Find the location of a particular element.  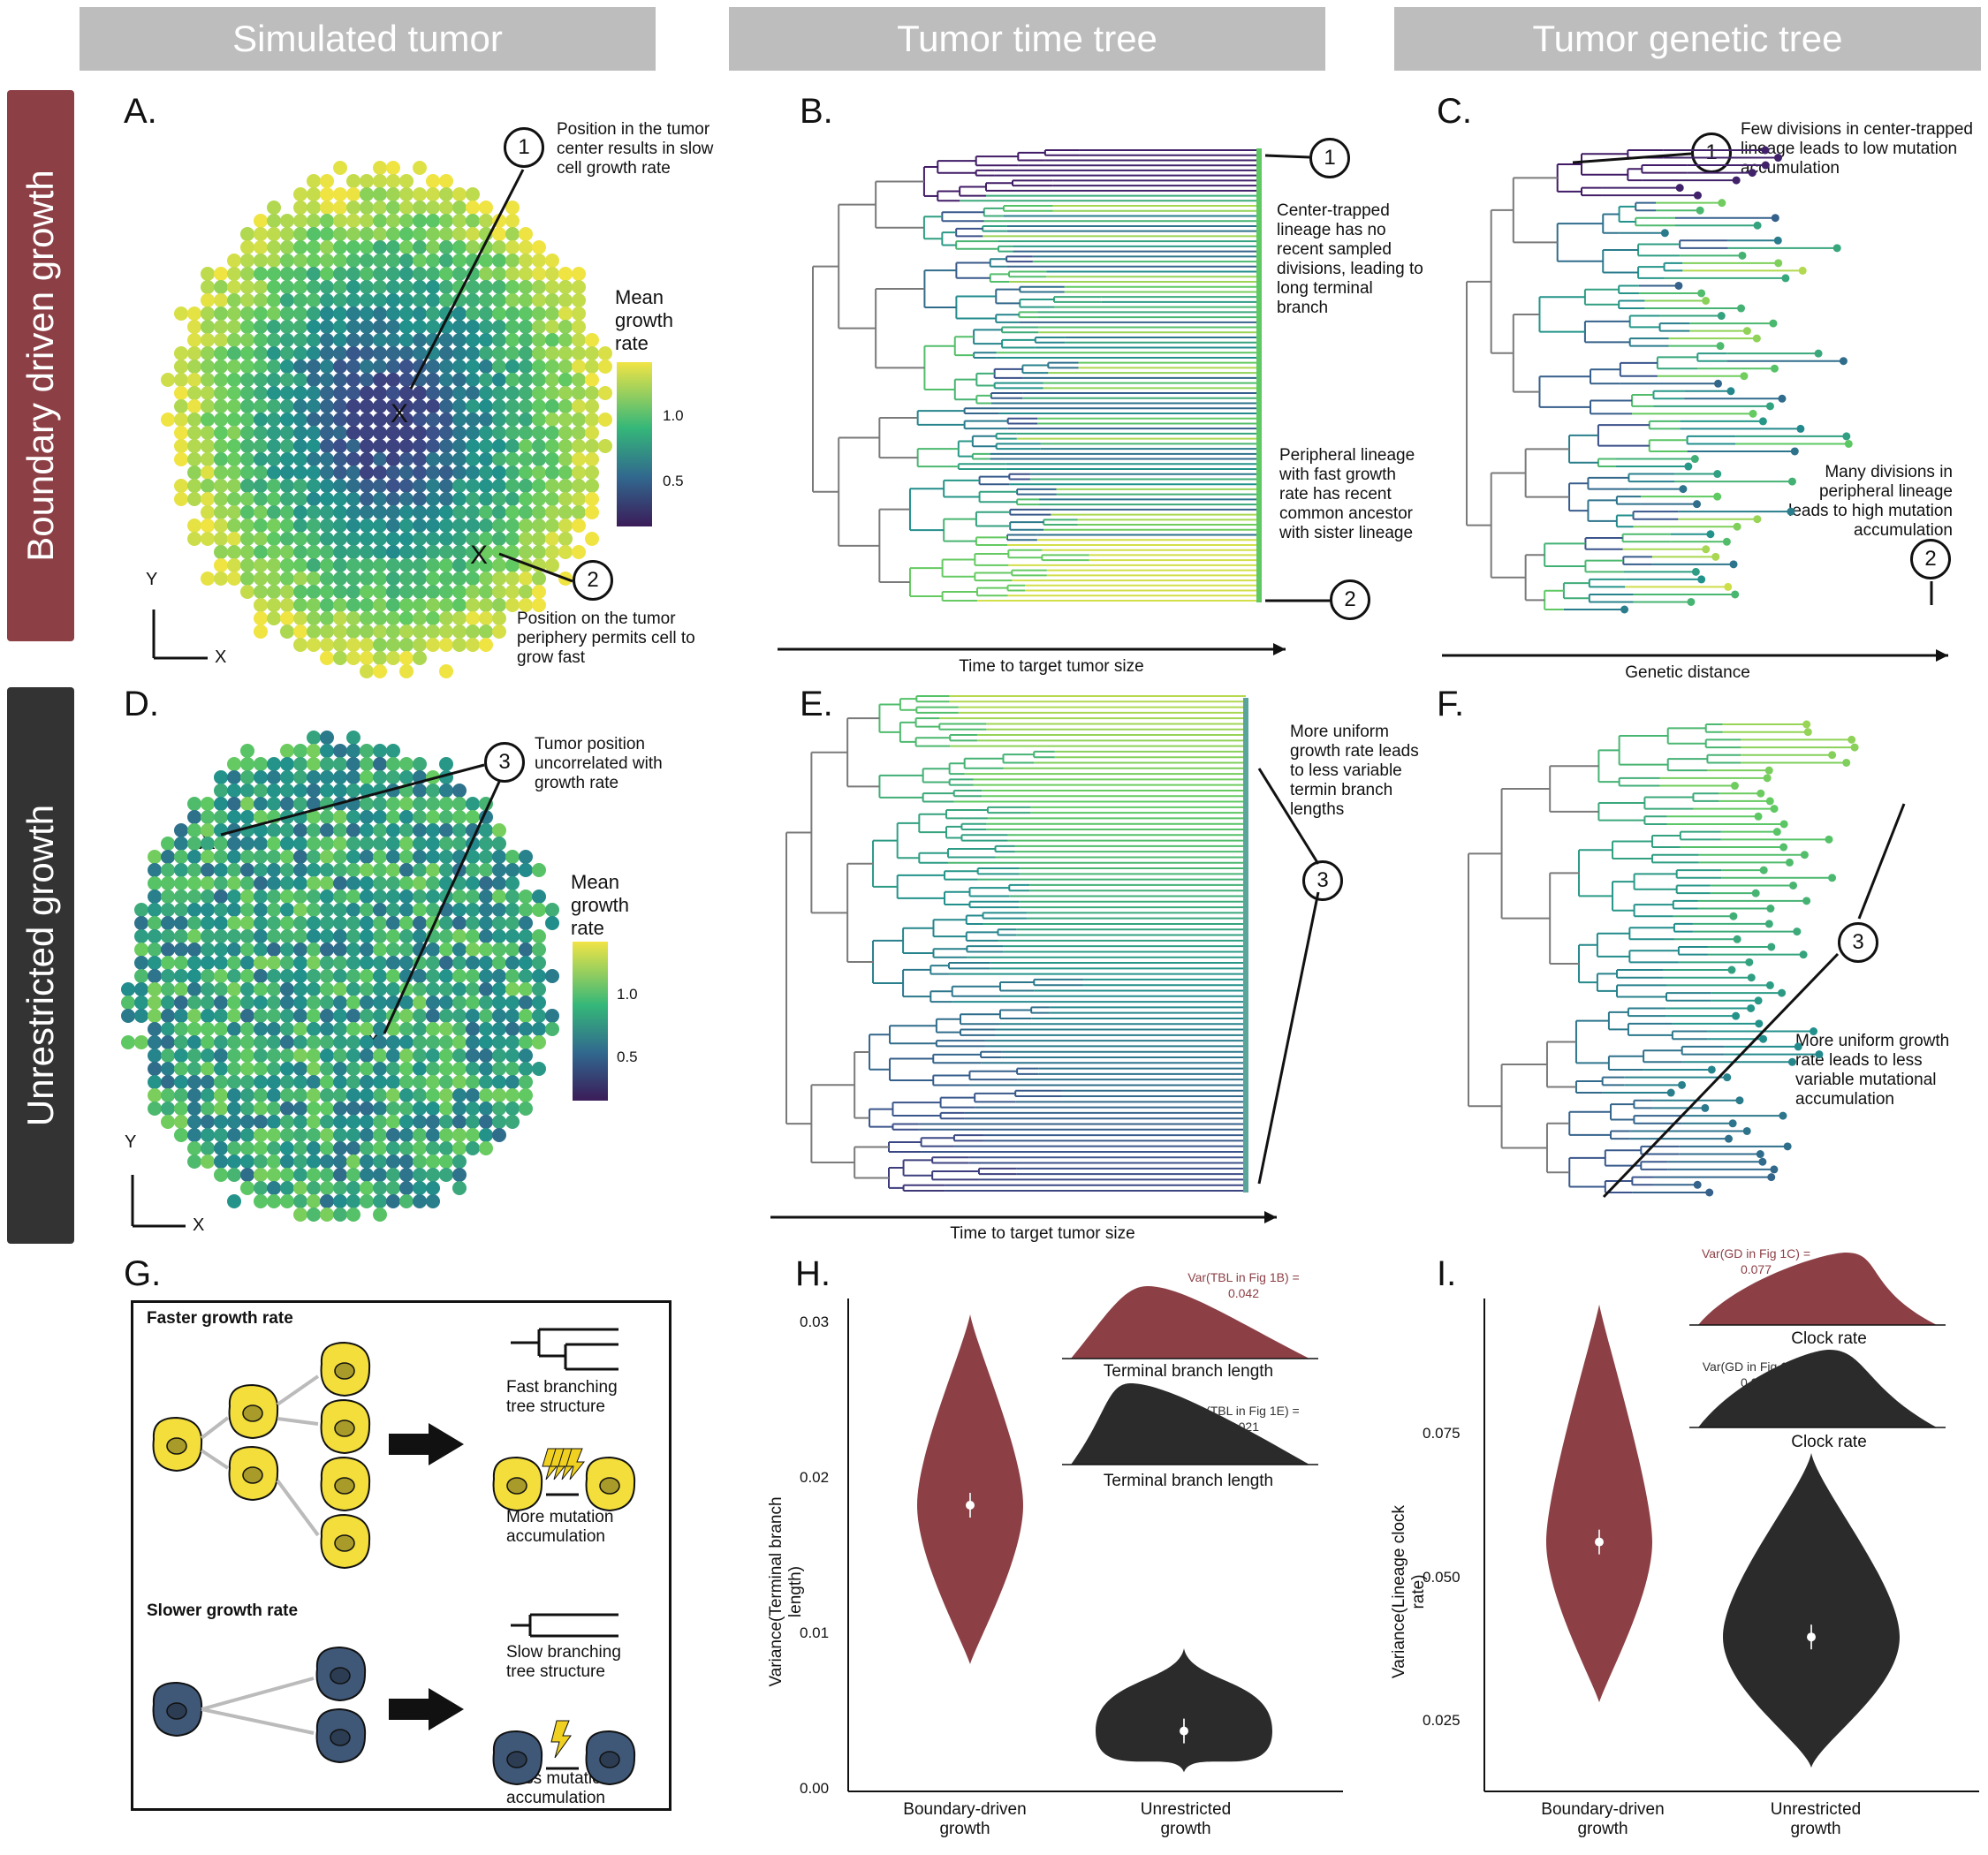

phylo-tree is located at coordinates (1035, 375).